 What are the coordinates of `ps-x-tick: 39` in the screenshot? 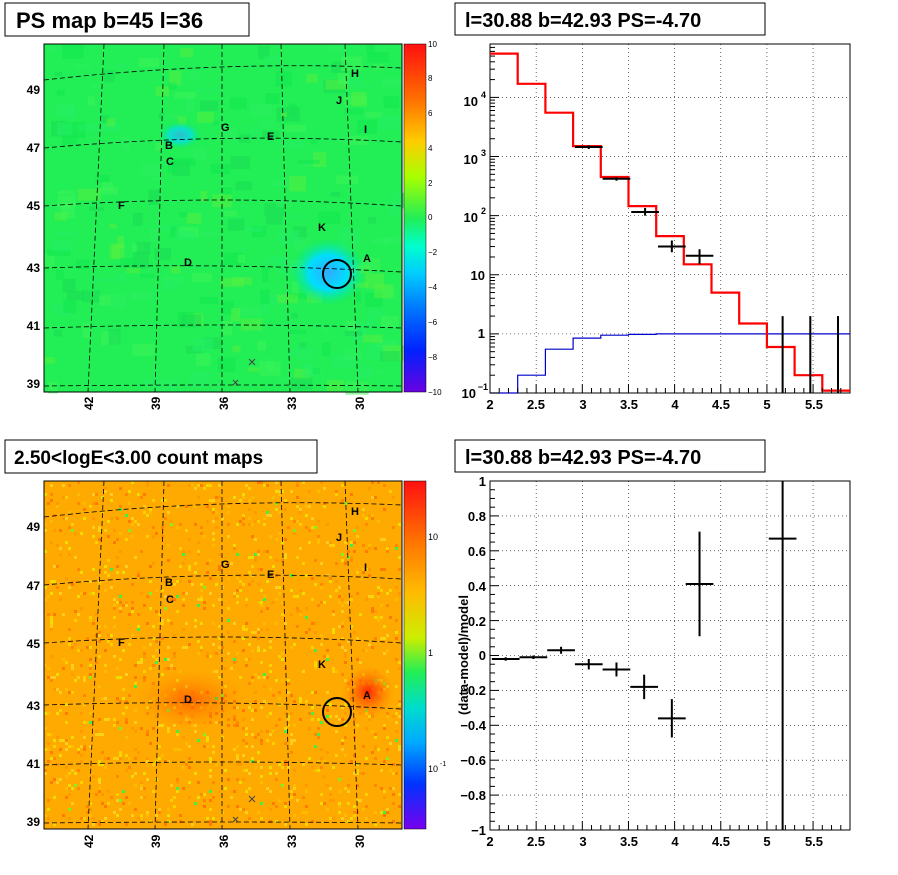 It's located at (156, 403).